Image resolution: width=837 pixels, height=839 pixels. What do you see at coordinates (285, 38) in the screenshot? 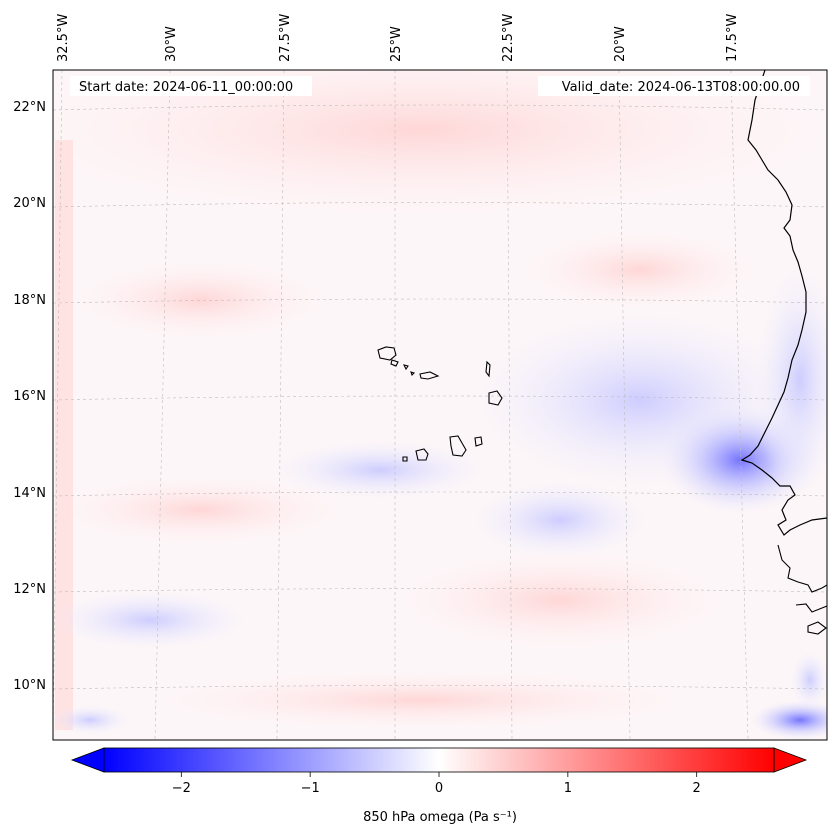
I see `lon-label: 27.5°W` at bounding box center [285, 38].